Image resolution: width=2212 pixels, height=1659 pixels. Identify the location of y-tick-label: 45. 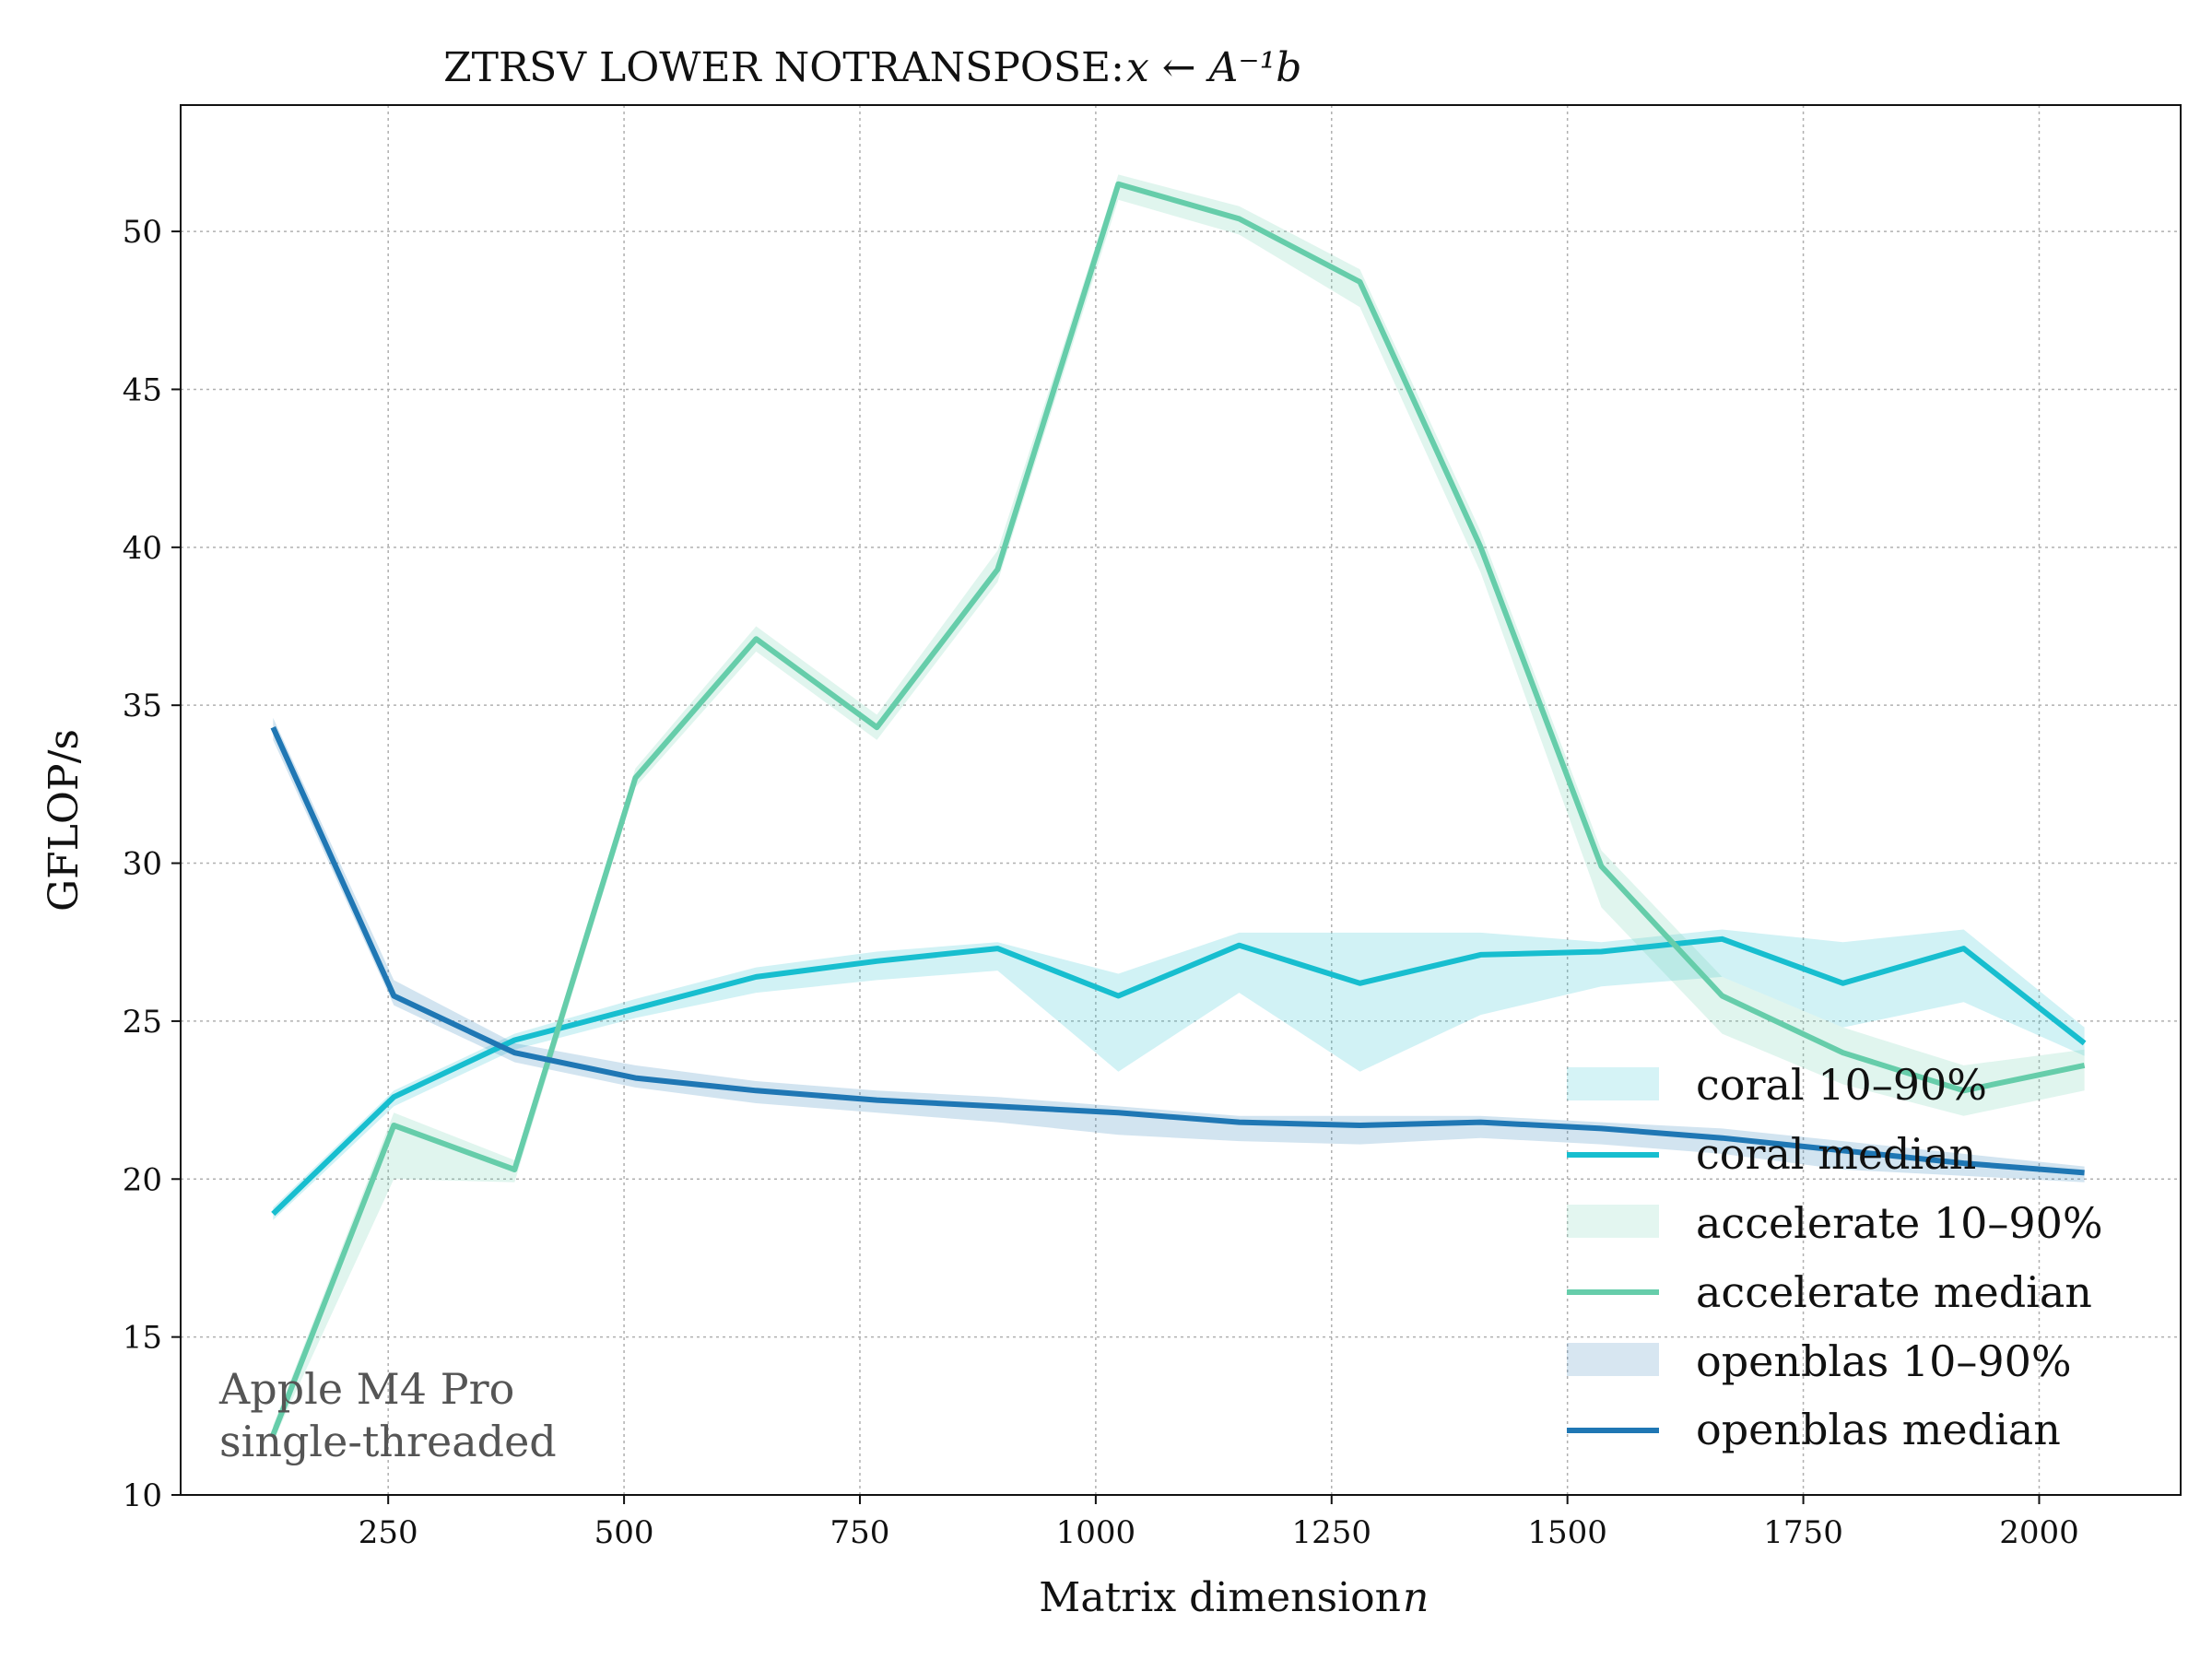
(142, 389).